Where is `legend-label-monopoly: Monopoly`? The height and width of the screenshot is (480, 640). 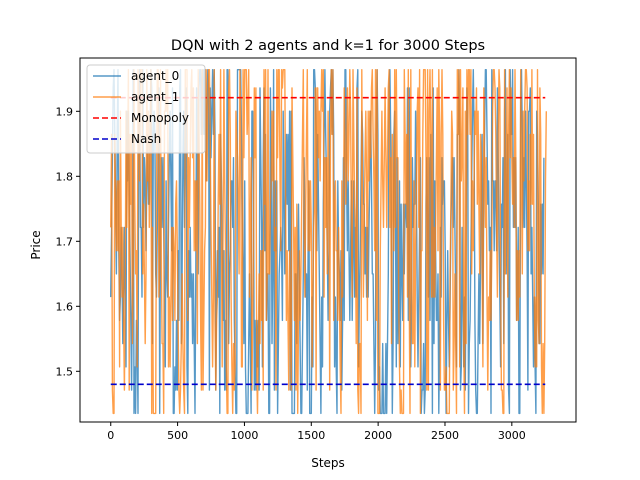 legend-label-monopoly: Monopoly is located at coordinates (160, 118).